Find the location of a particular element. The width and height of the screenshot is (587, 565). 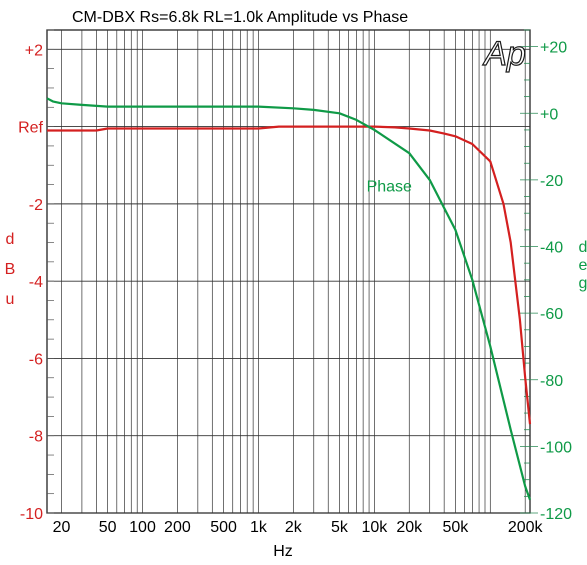

y-right-tick-label: -20 is located at coordinates (551, 181).